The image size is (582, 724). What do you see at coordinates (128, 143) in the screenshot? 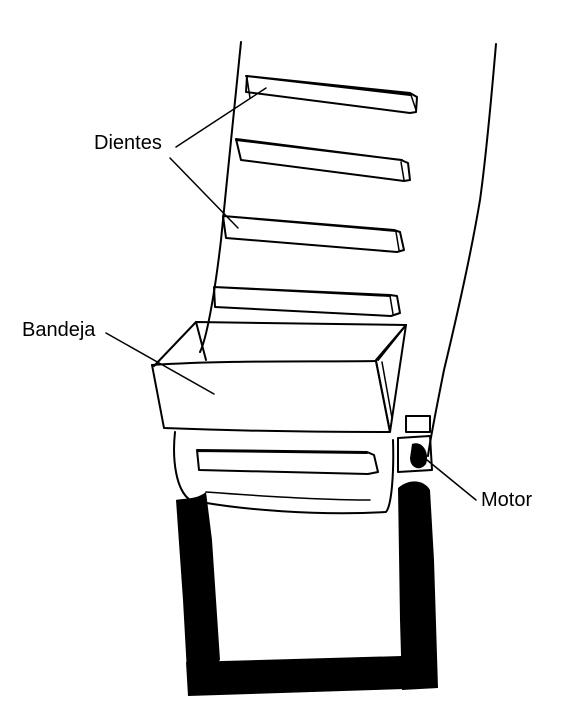
I see `label-dientes: Dientes` at bounding box center [128, 143].